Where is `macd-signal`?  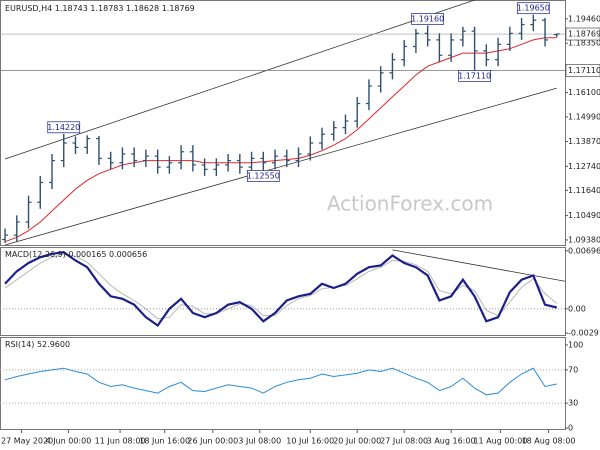 macd-signal is located at coordinates (281, 286).